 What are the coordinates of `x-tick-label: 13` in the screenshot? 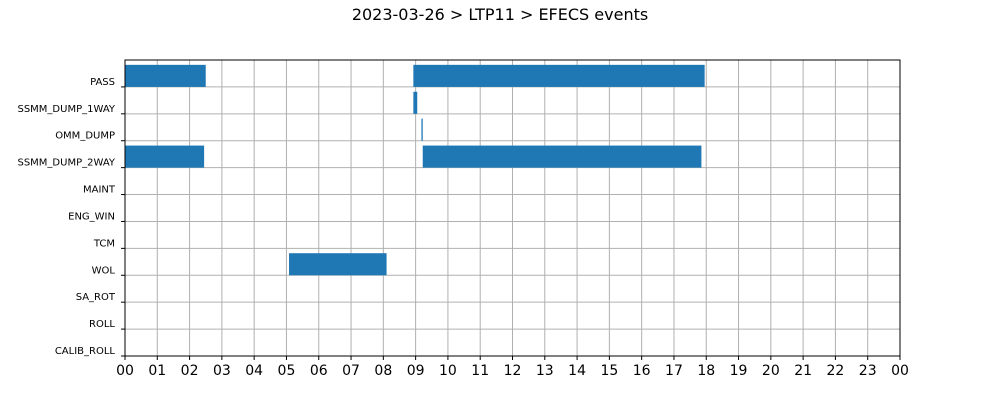 It's located at (545, 371).